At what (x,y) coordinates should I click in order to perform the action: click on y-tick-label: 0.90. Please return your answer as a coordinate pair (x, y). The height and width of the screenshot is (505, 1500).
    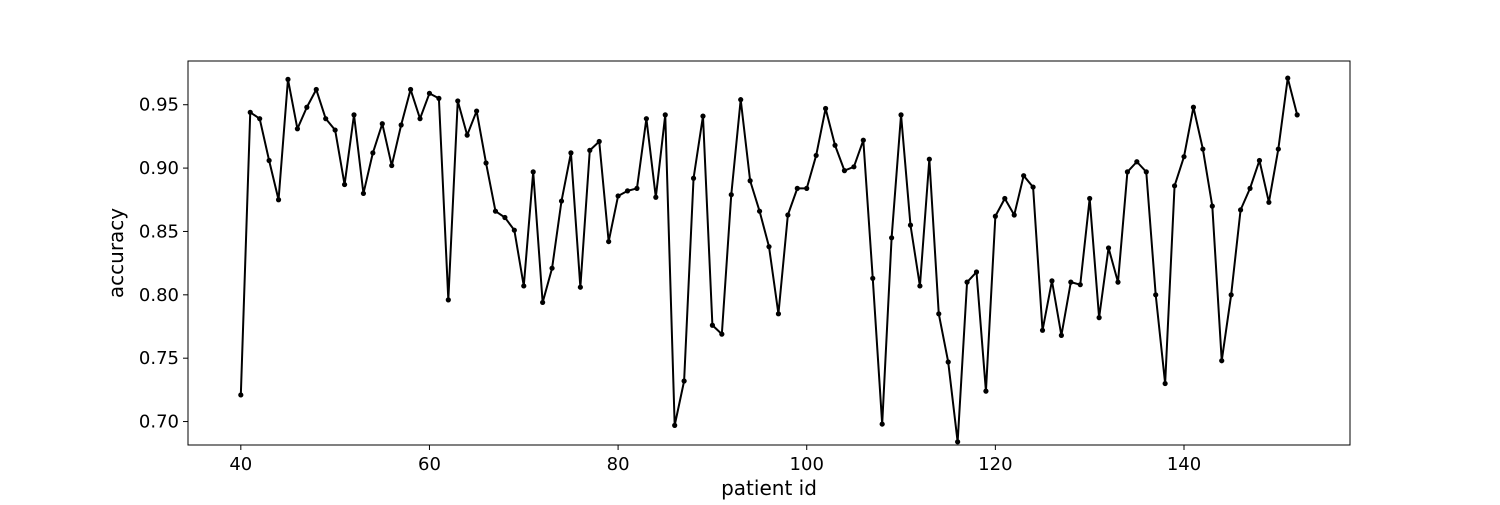
    Looking at the image, I should click on (159, 168).